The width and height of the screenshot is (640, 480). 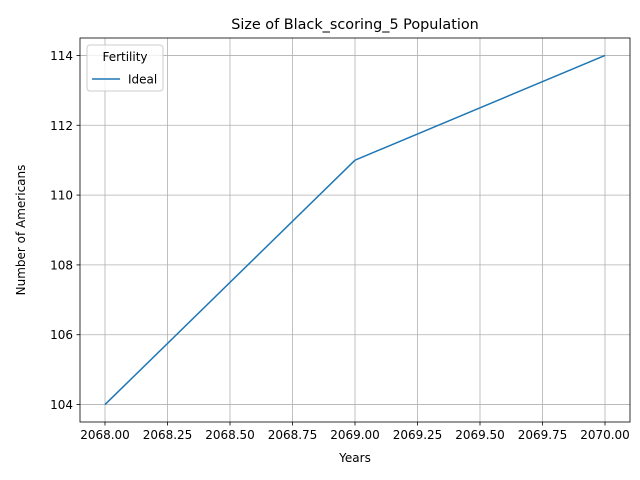 What do you see at coordinates (142, 80) in the screenshot?
I see `legend-label: Ideal` at bounding box center [142, 80].